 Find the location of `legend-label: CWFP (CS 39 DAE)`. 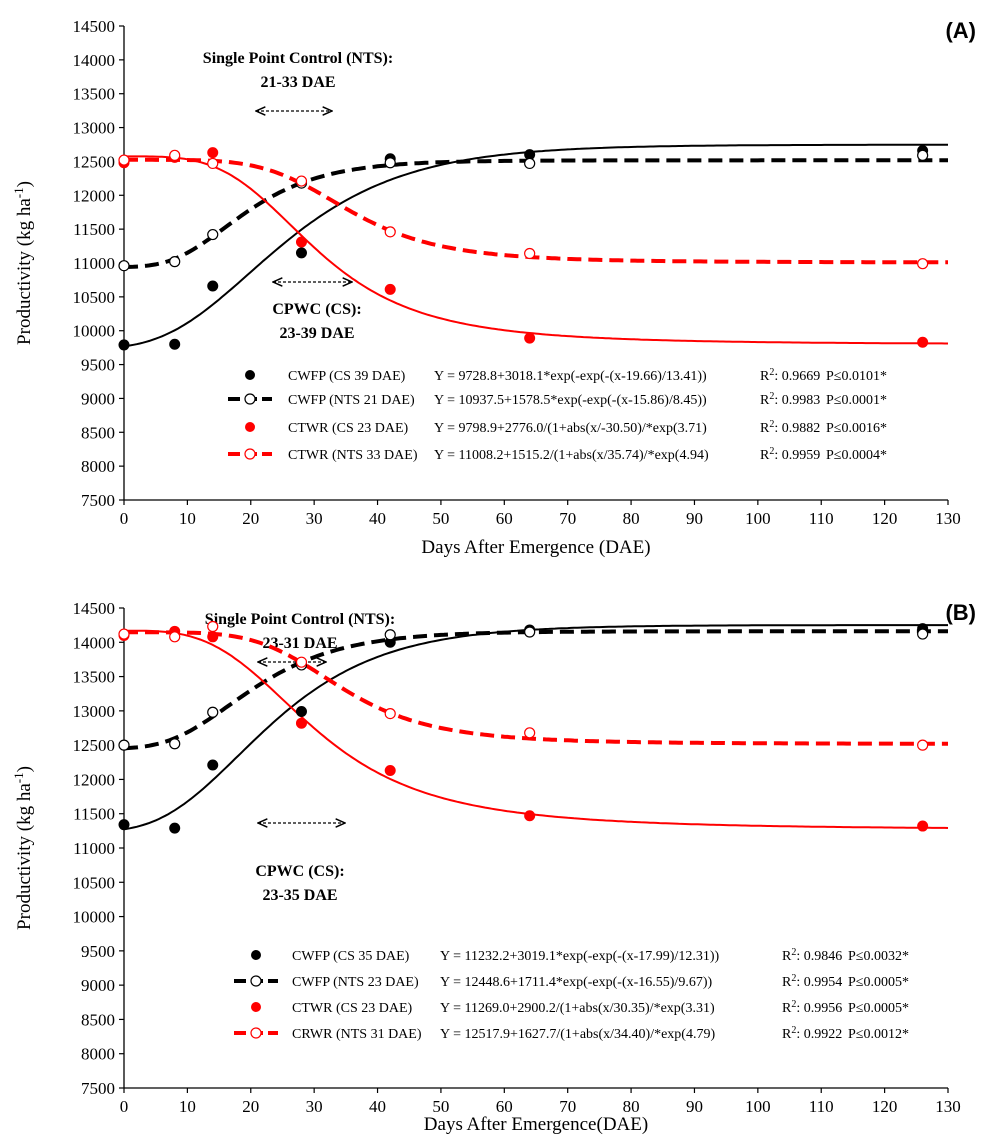

legend-label: CWFP (CS 39 DAE) is located at coordinates (347, 376).